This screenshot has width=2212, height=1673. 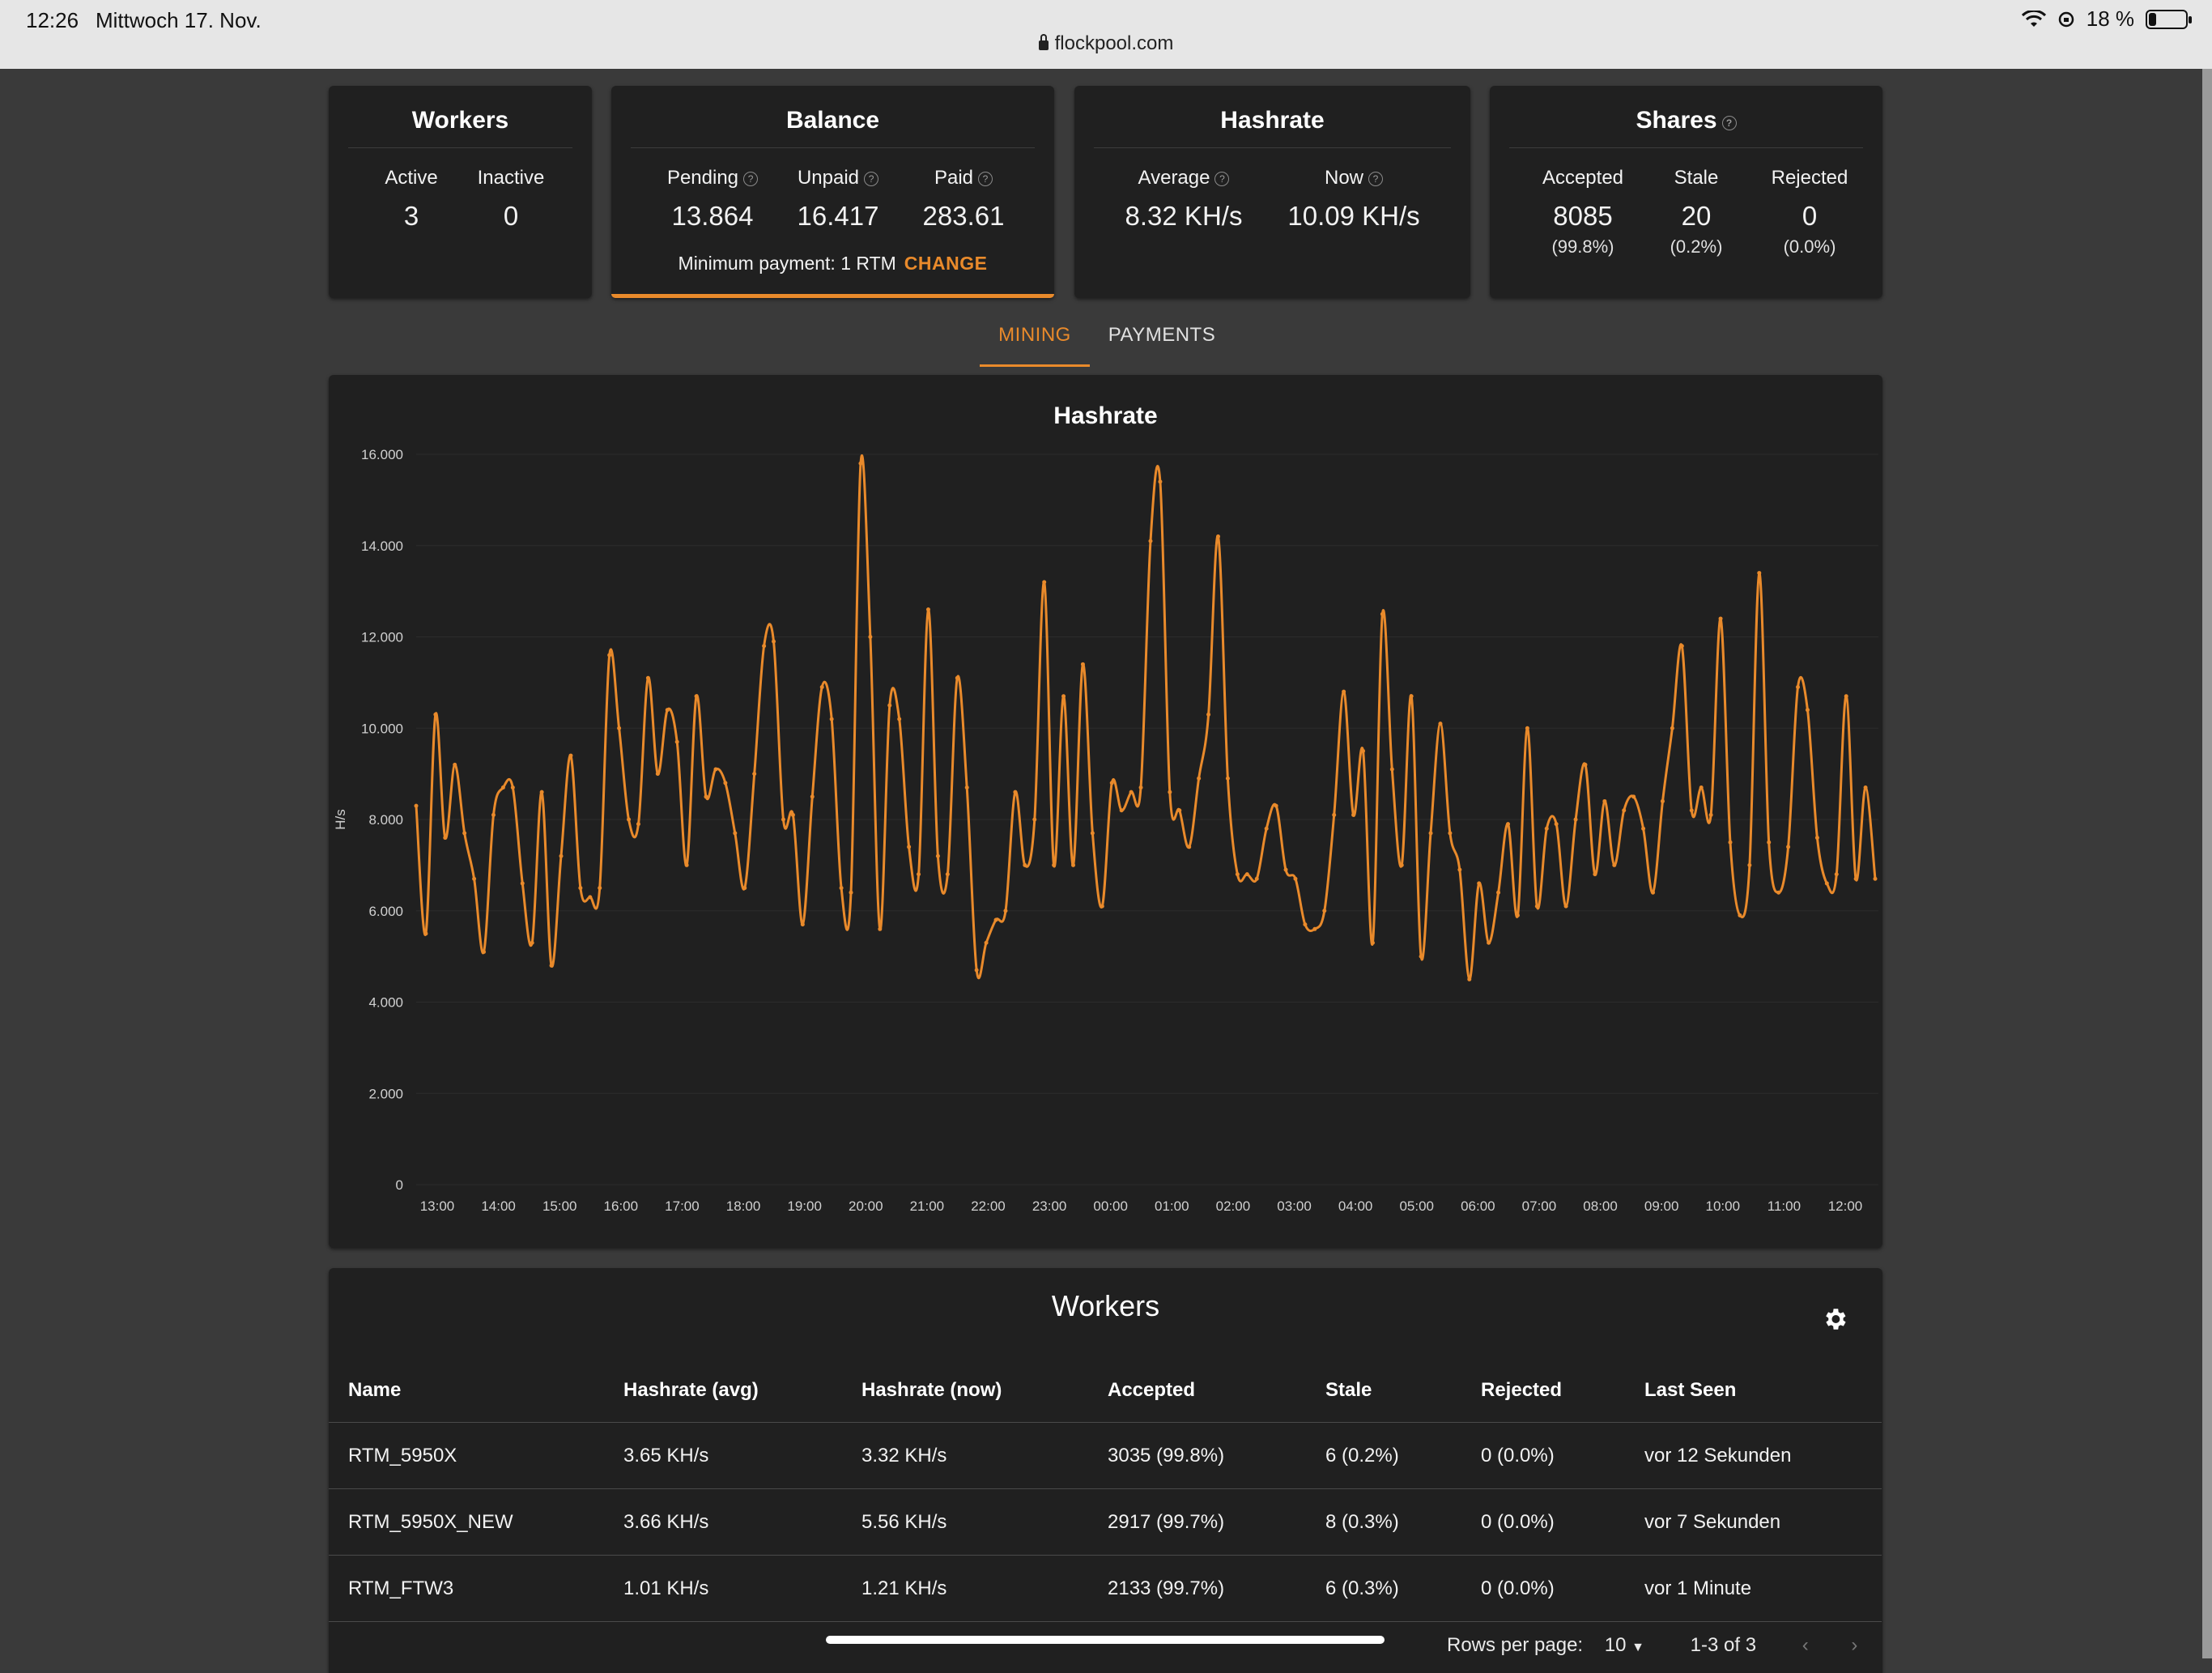 I want to click on column-header-accepted: Accepted, so click(x=1197, y=1391).